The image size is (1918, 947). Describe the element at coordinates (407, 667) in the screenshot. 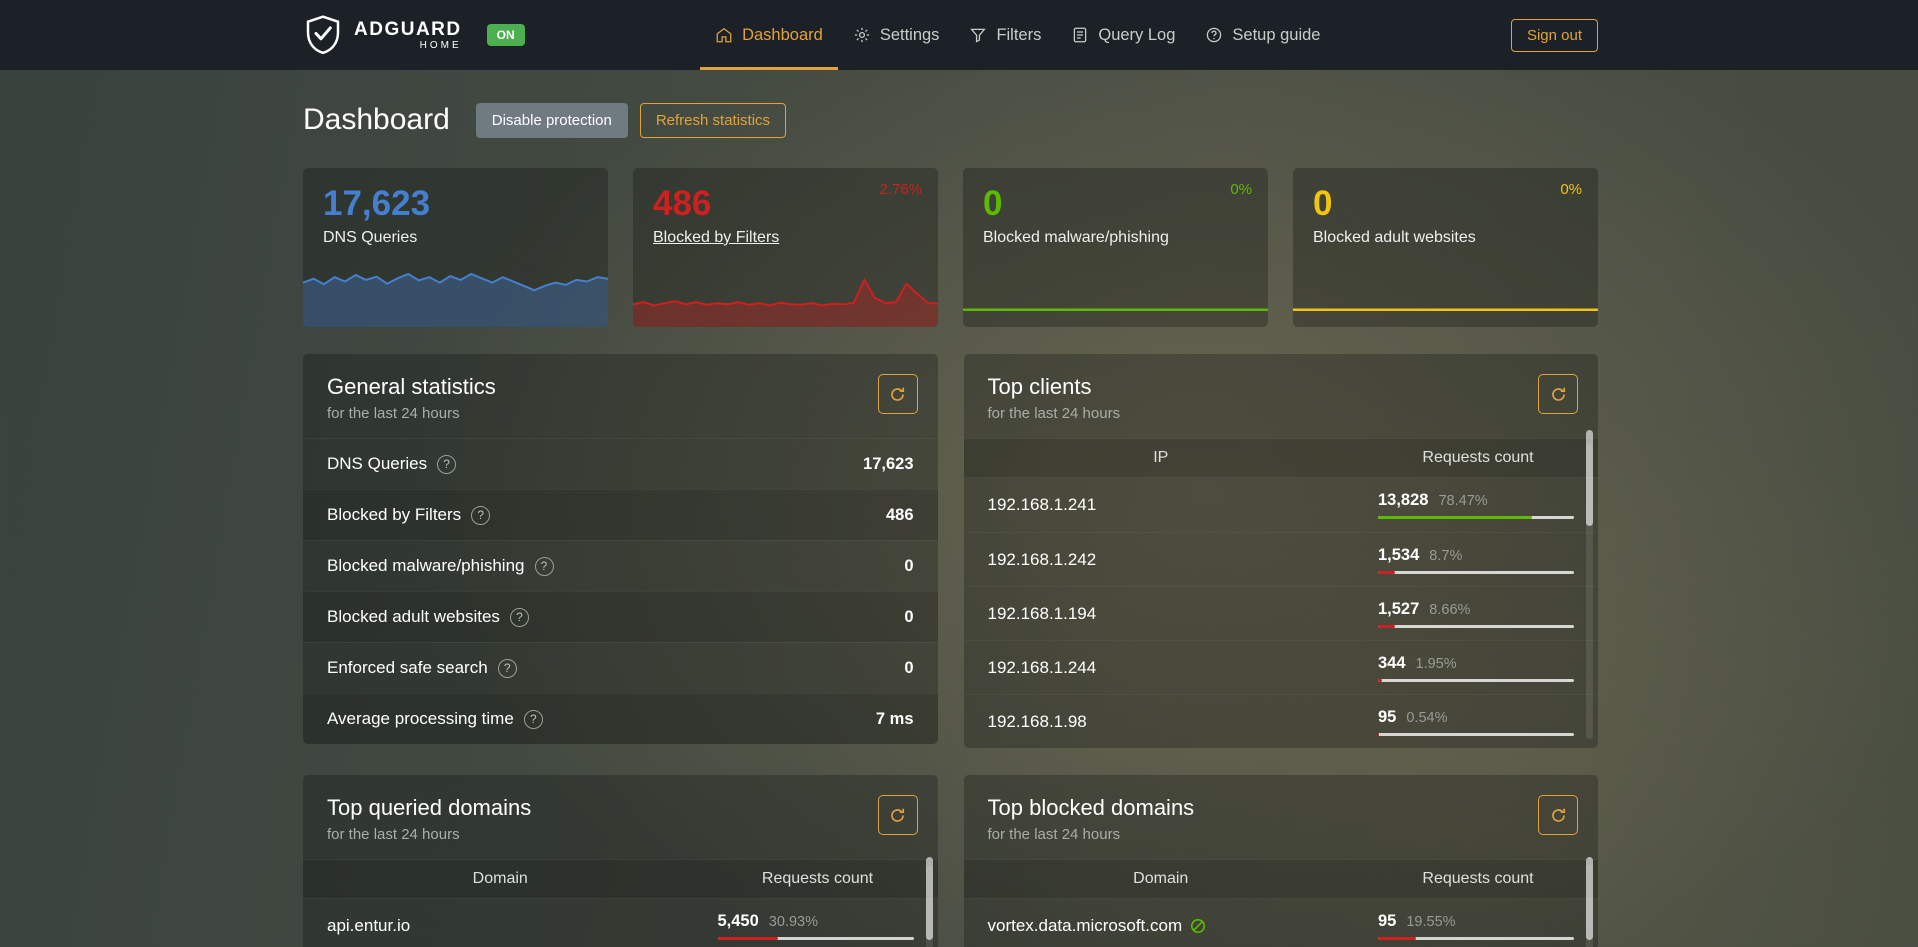

I see `stats-row-label: Enforced safe search` at that location.